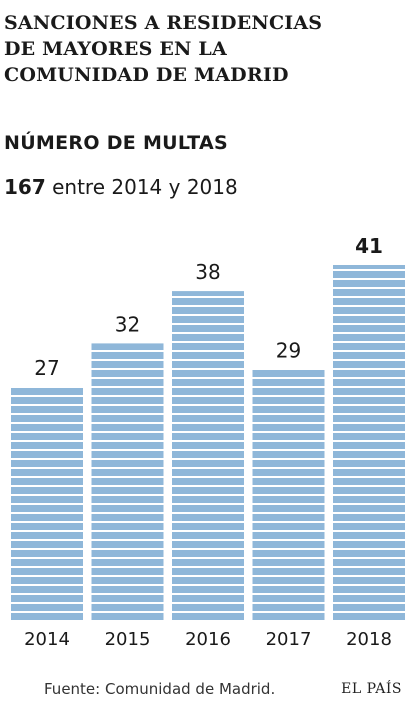 The width and height of the screenshot is (414, 715). Describe the element at coordinates (47, 504) in the screenshot. I see `bar-2014` at that location.